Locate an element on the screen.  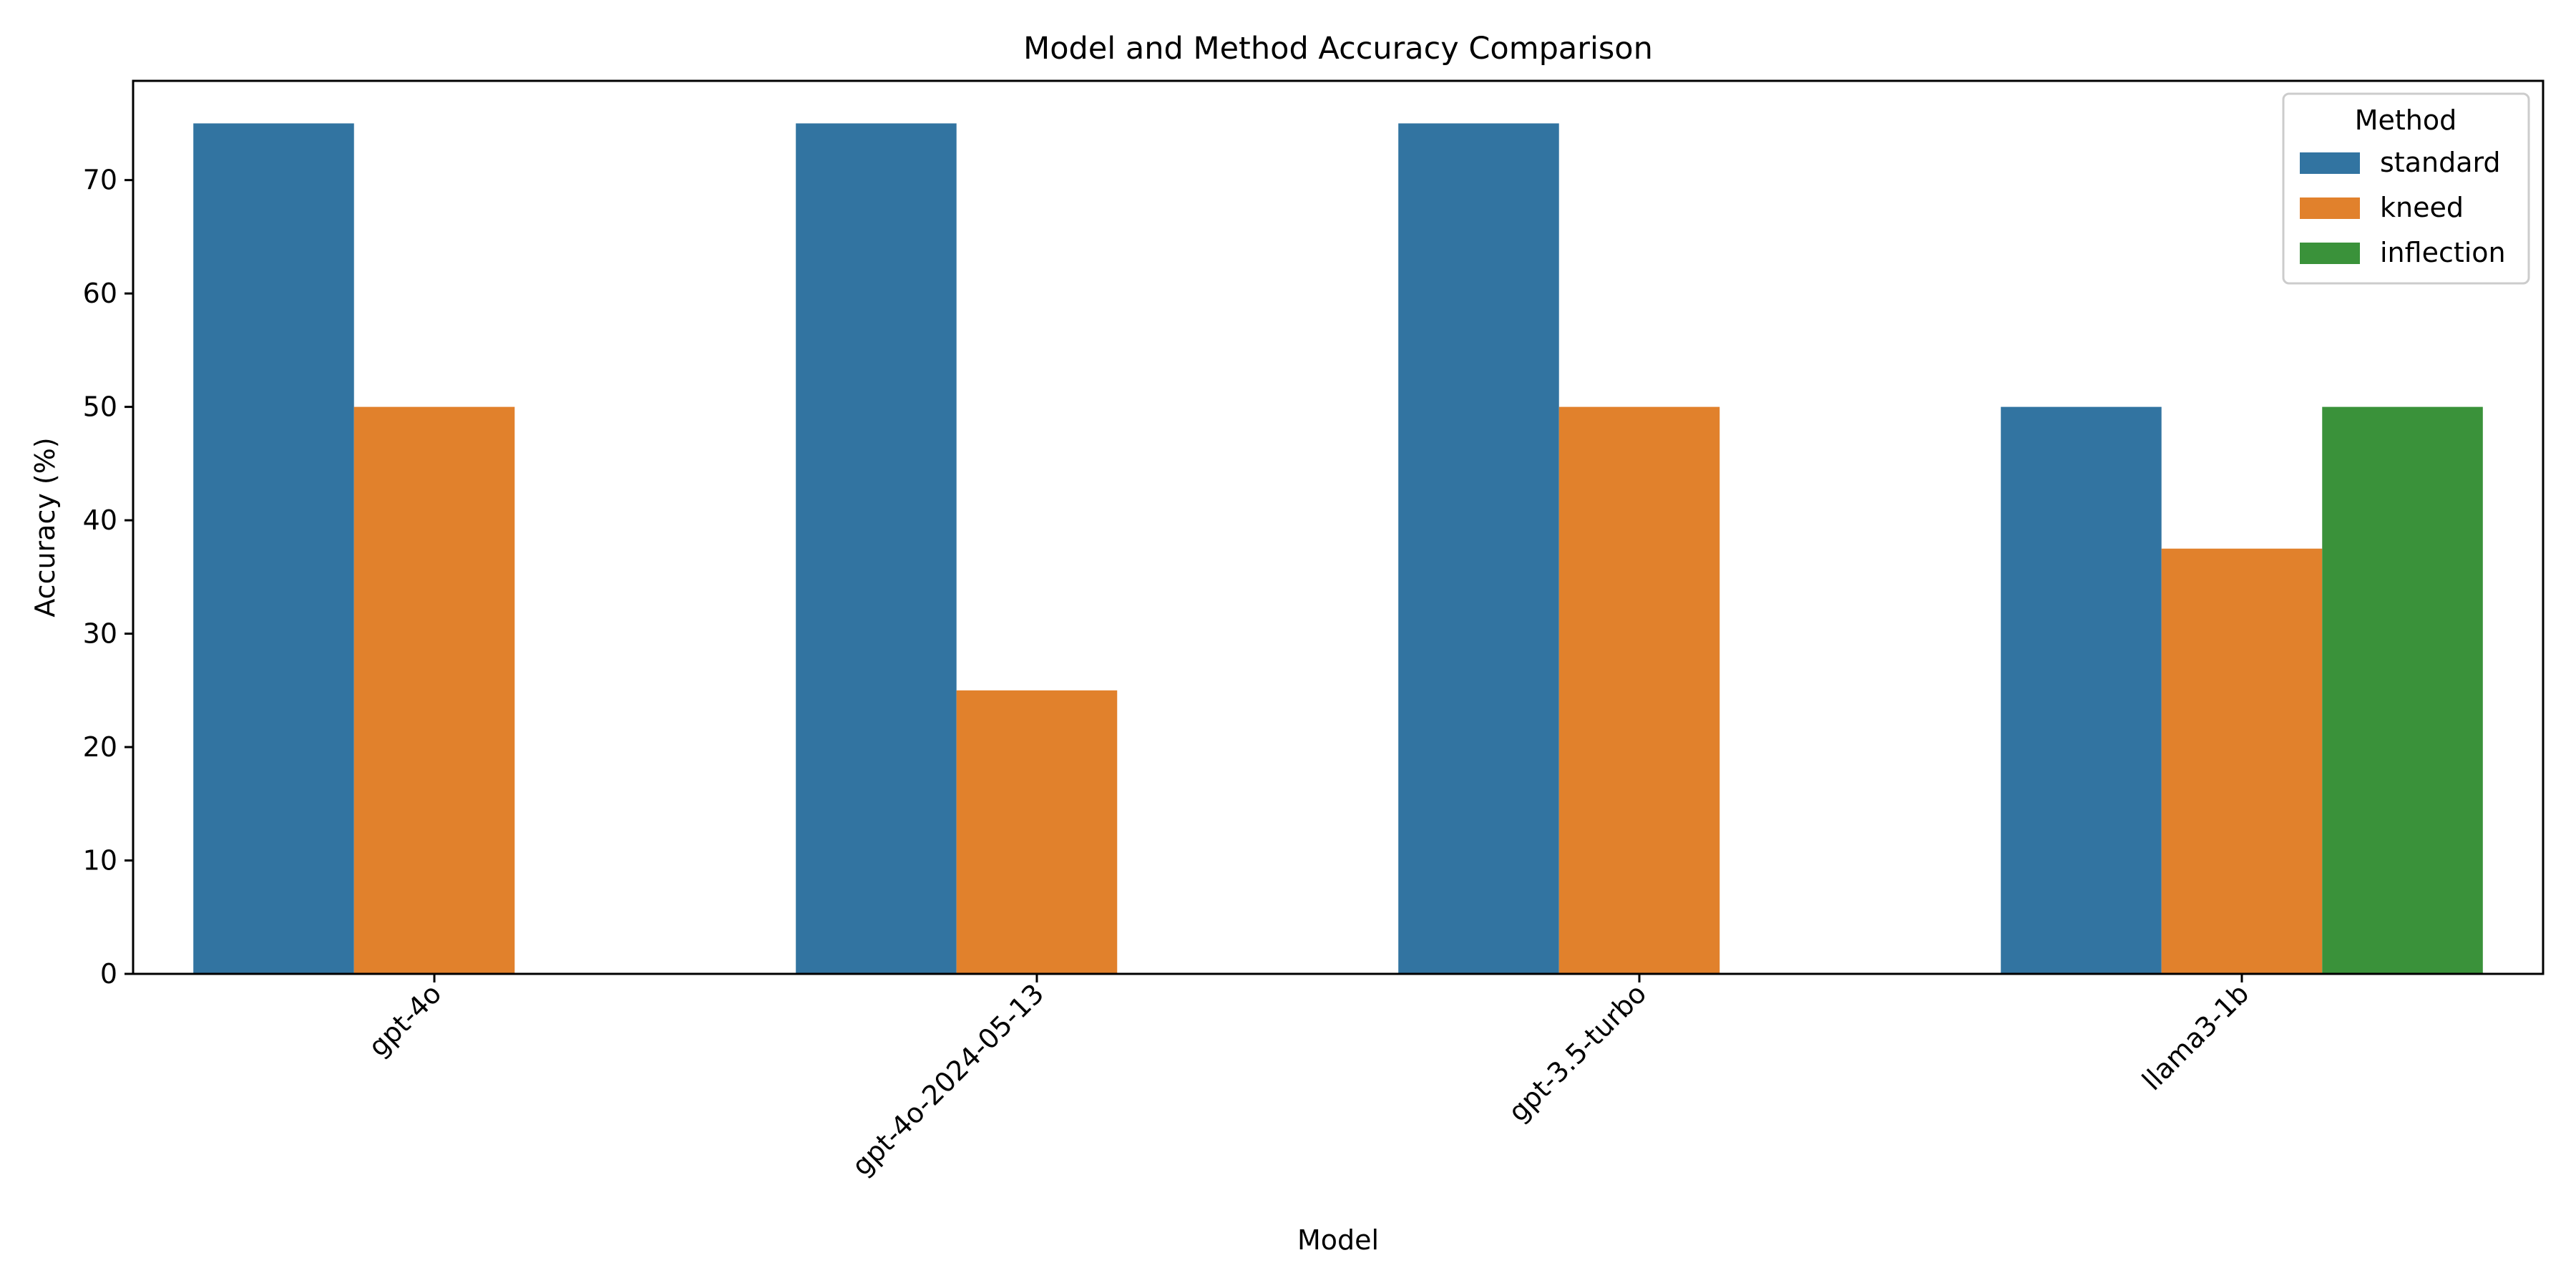
y-tick-label: 60 is located at coordinates (100, 293).